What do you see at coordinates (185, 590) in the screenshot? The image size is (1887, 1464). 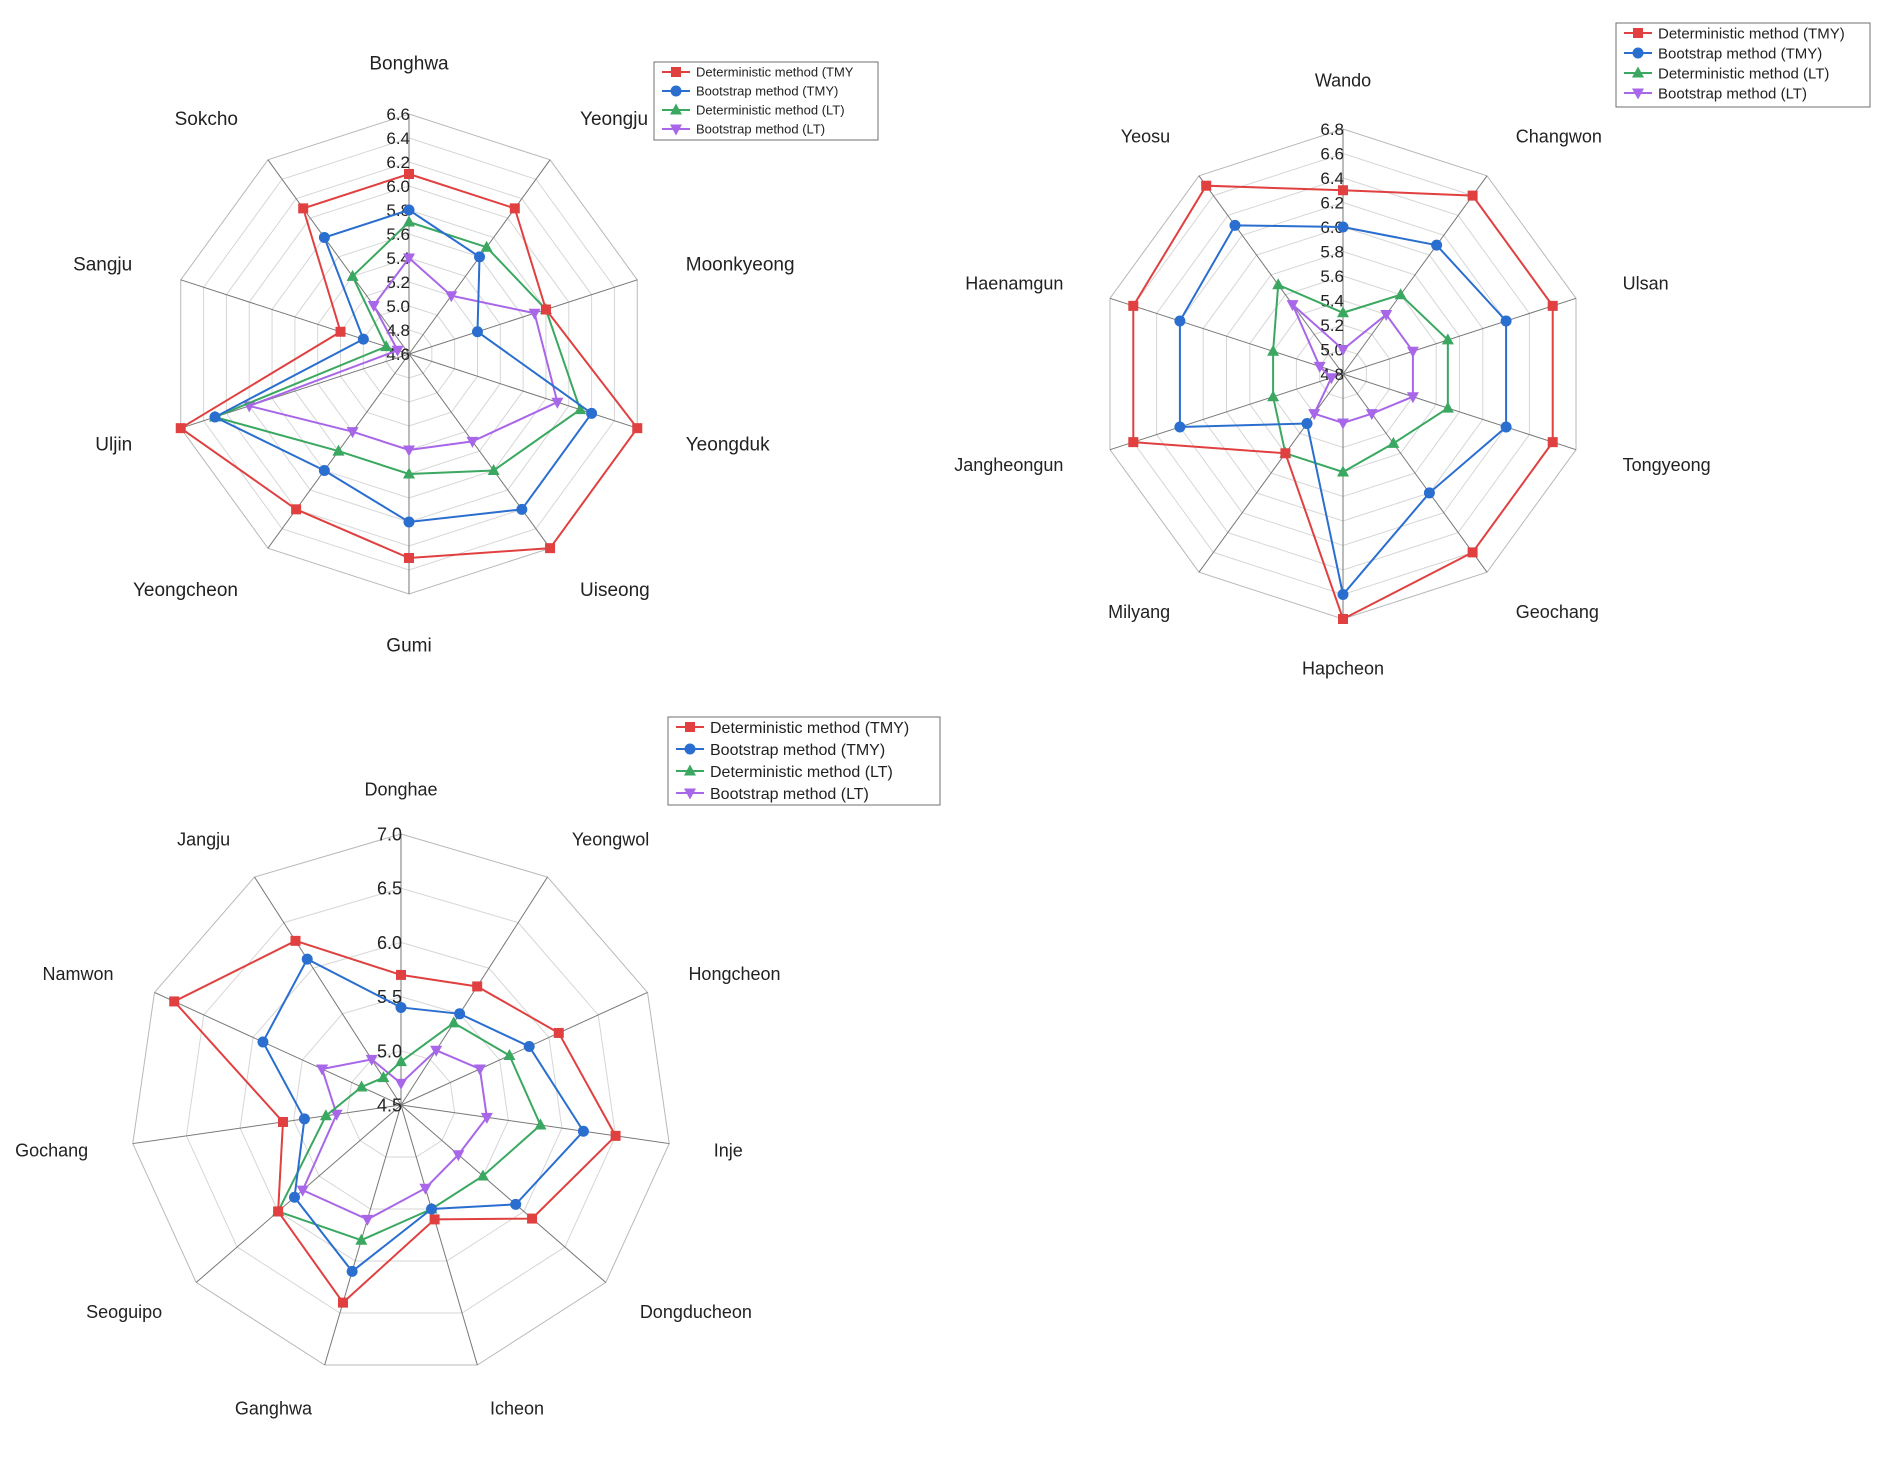 I see `category-label-yeongcheon: Yeongcheon` at bounding box center [185, 590].